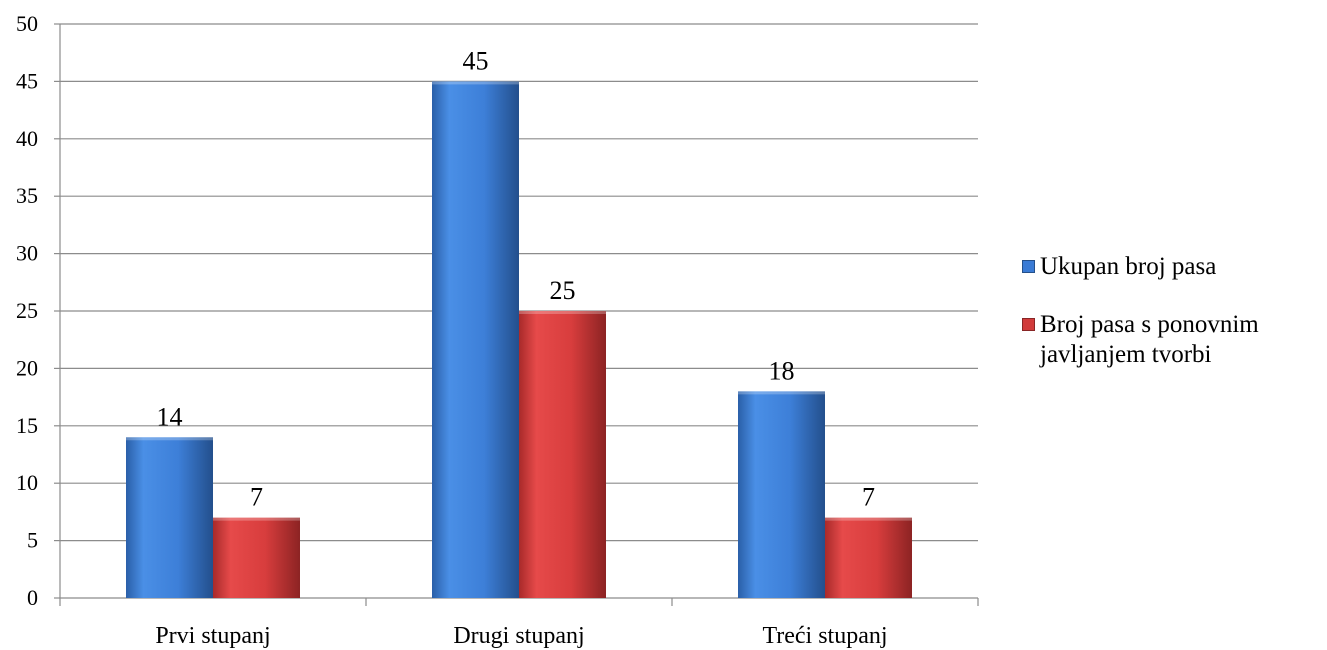 The width and height of the screenshot is (1327, 650). I want to click on legend-label-series-0: Ukupan broj pasa, so click(1128, 266).